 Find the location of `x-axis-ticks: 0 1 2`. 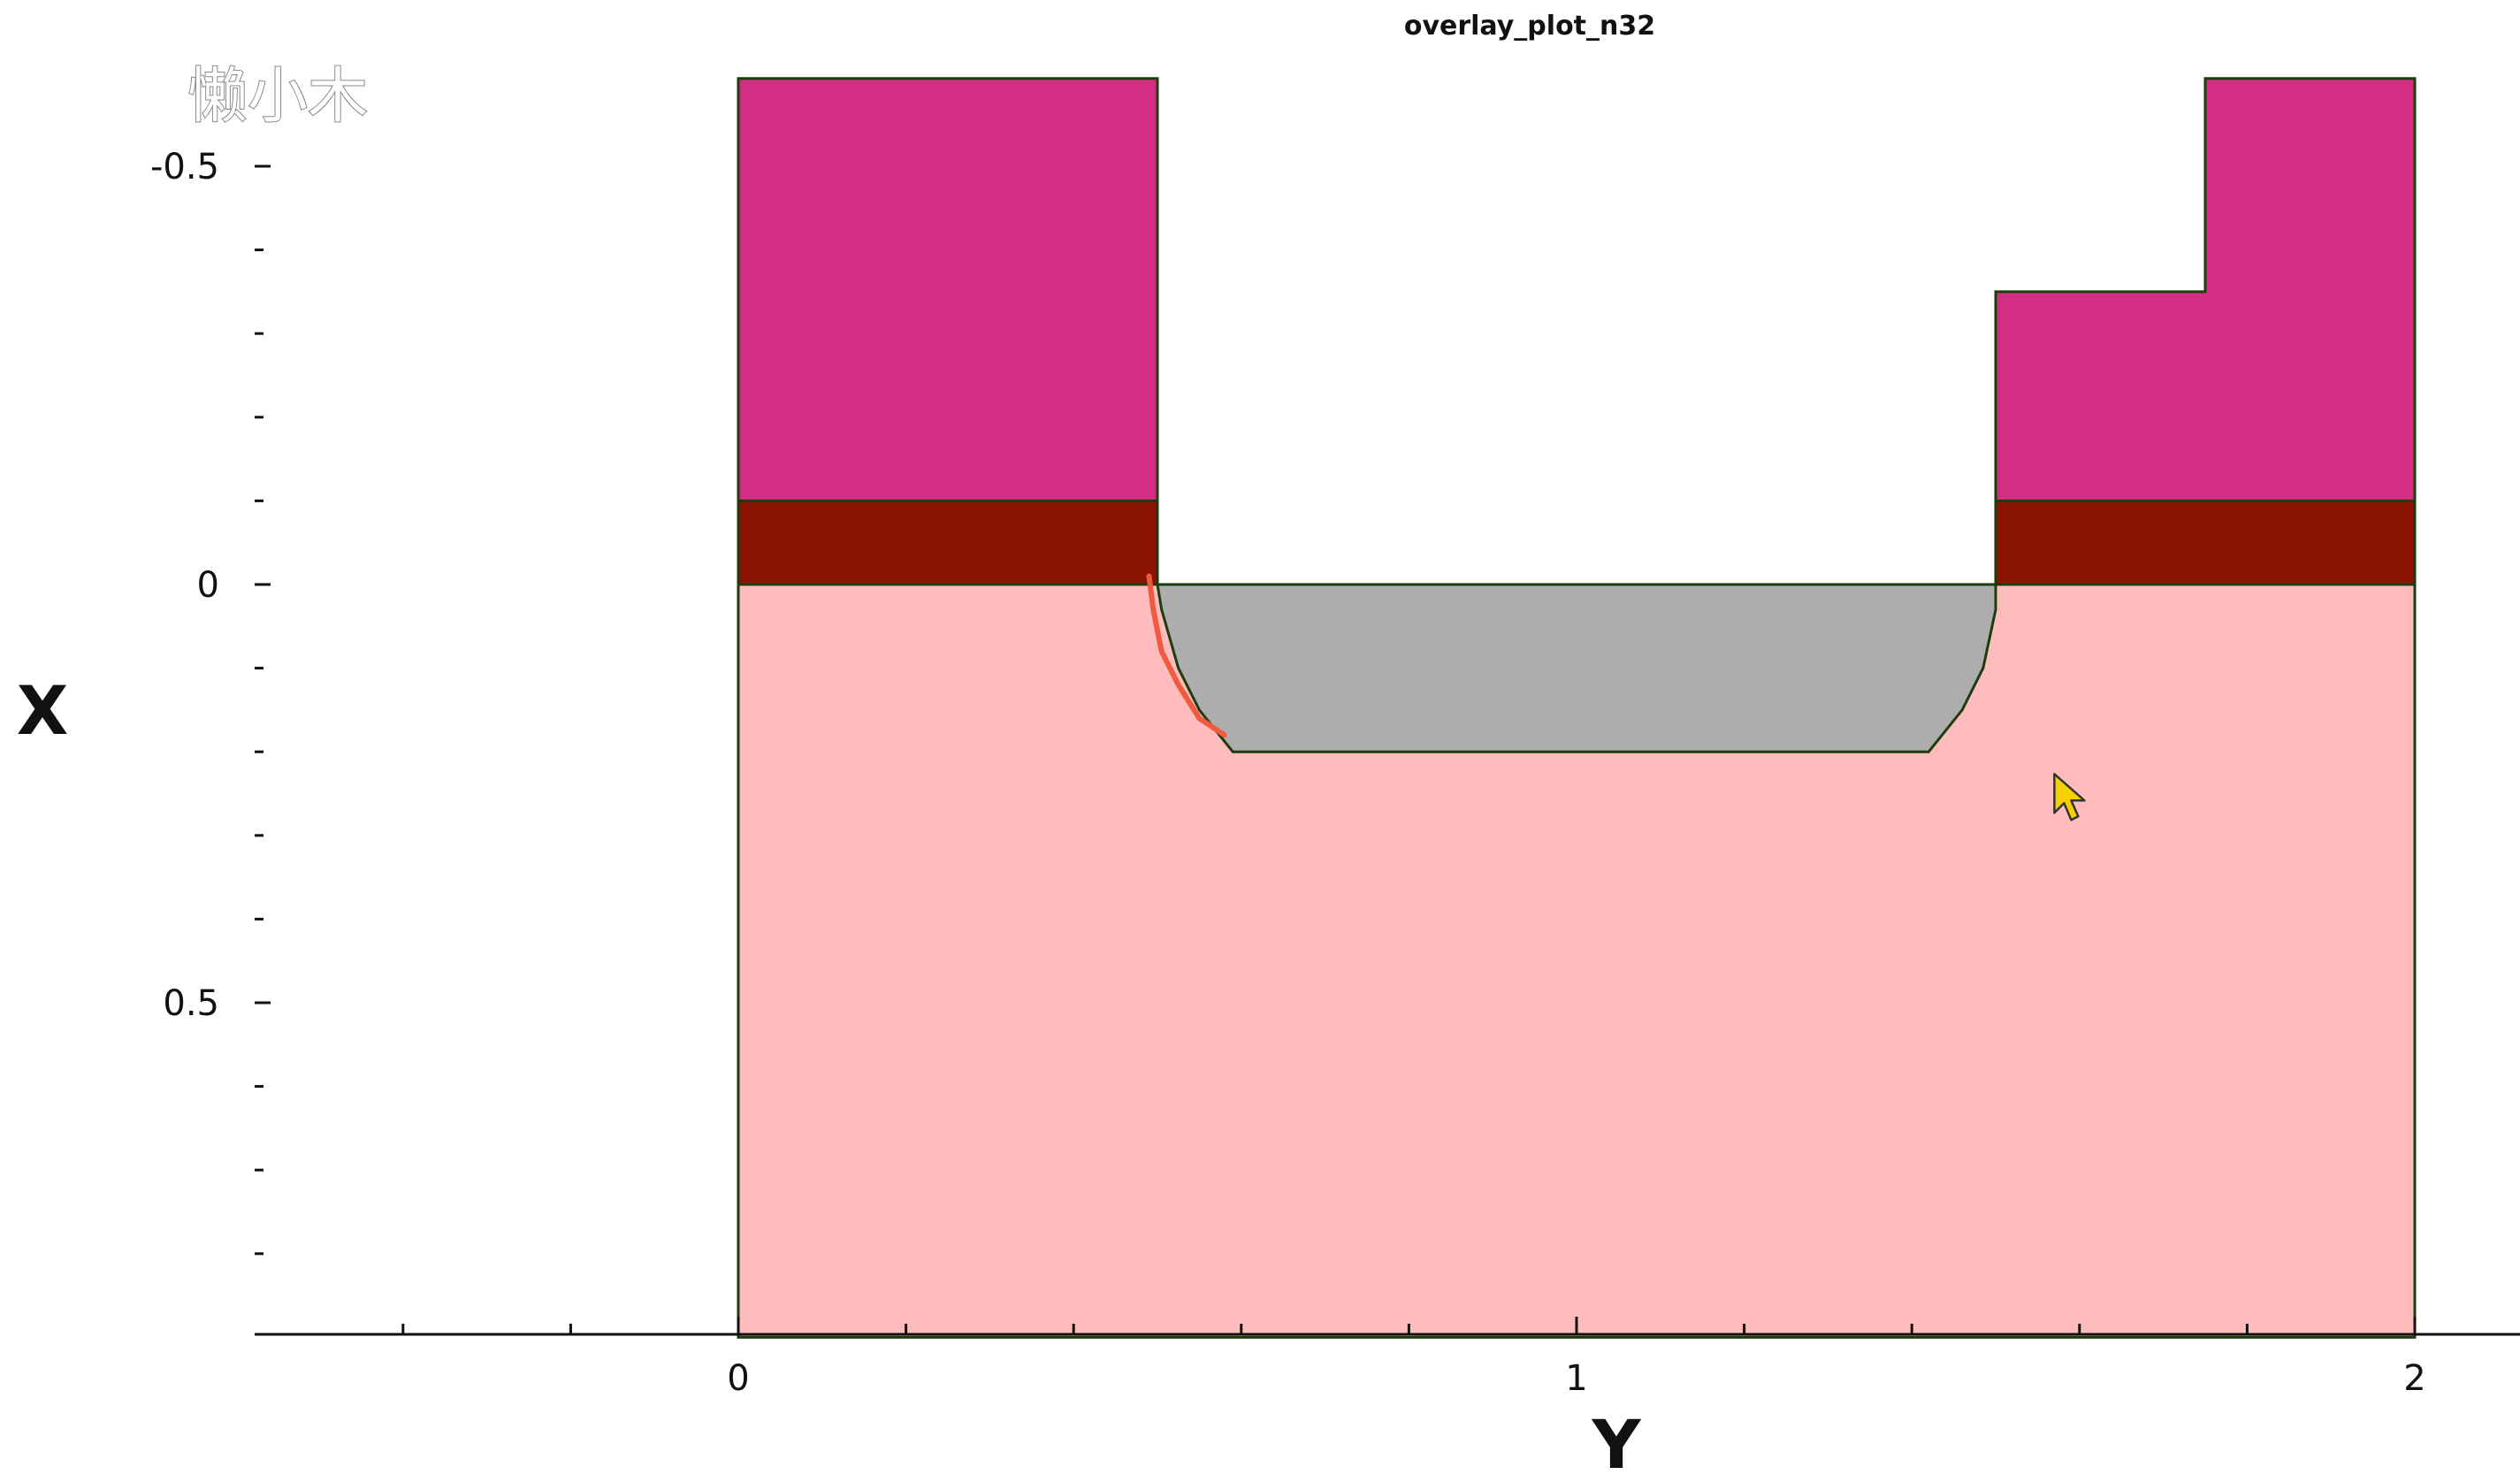

x-axis-ticks: 0 1 2 is located at coordinates (1413, 1358).